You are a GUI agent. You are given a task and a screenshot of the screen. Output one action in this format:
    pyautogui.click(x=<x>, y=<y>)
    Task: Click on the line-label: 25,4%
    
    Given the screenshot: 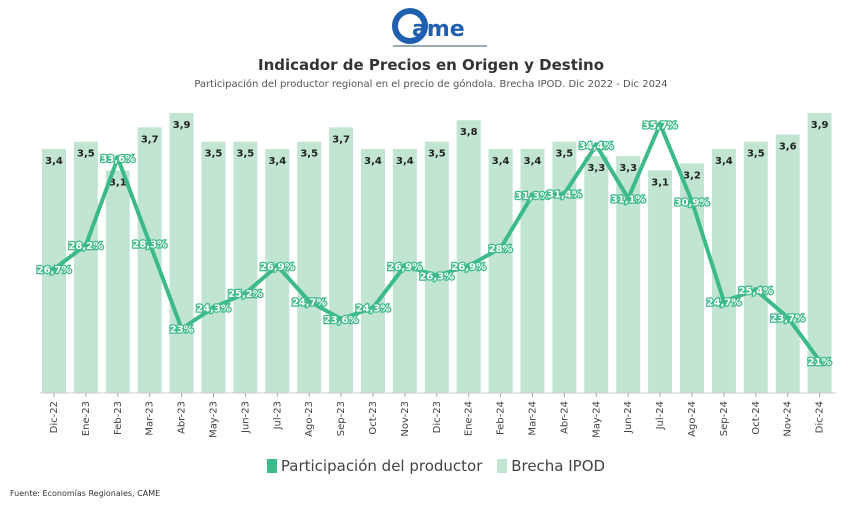 What is the action you would take?
    pyautogui.click(x=755, y=291)
    